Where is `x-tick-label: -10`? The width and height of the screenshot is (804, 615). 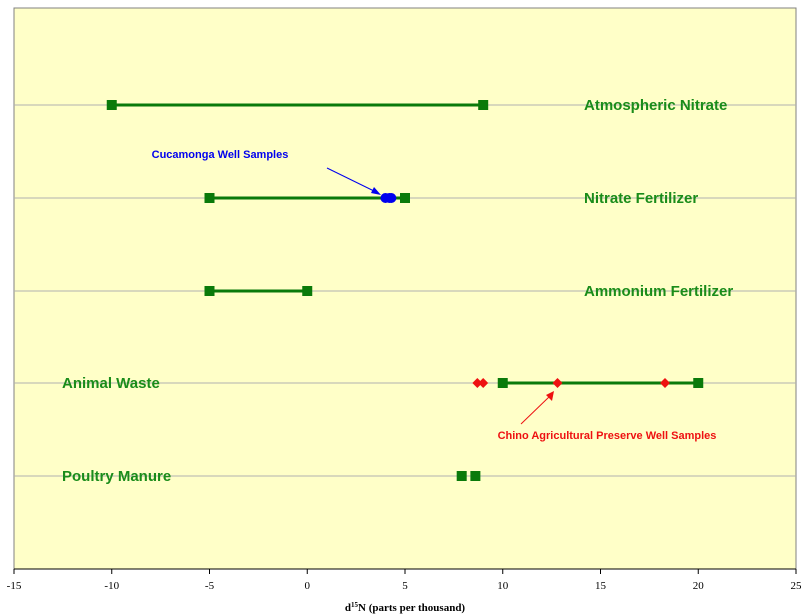
x-tick-label: -10 is located at coordinates (111, 586).